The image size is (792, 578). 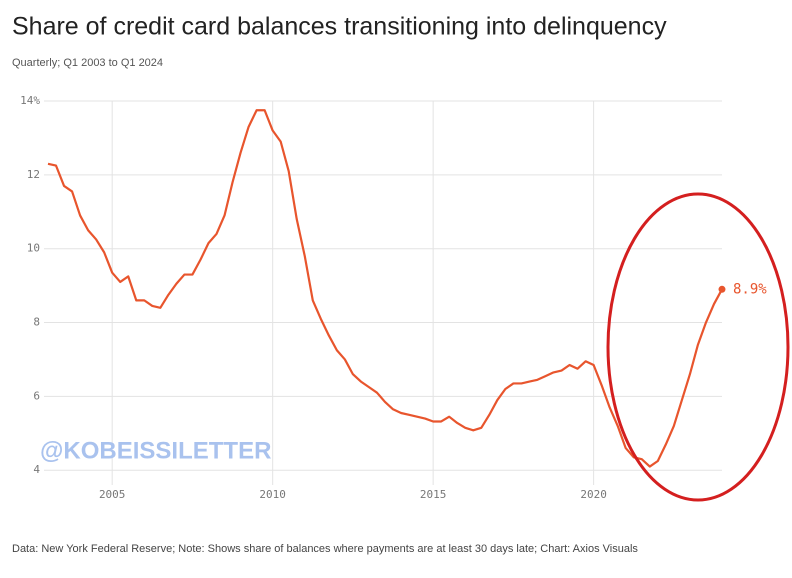 I want to click on highlight-ellipse, so click(x=698, y=347).